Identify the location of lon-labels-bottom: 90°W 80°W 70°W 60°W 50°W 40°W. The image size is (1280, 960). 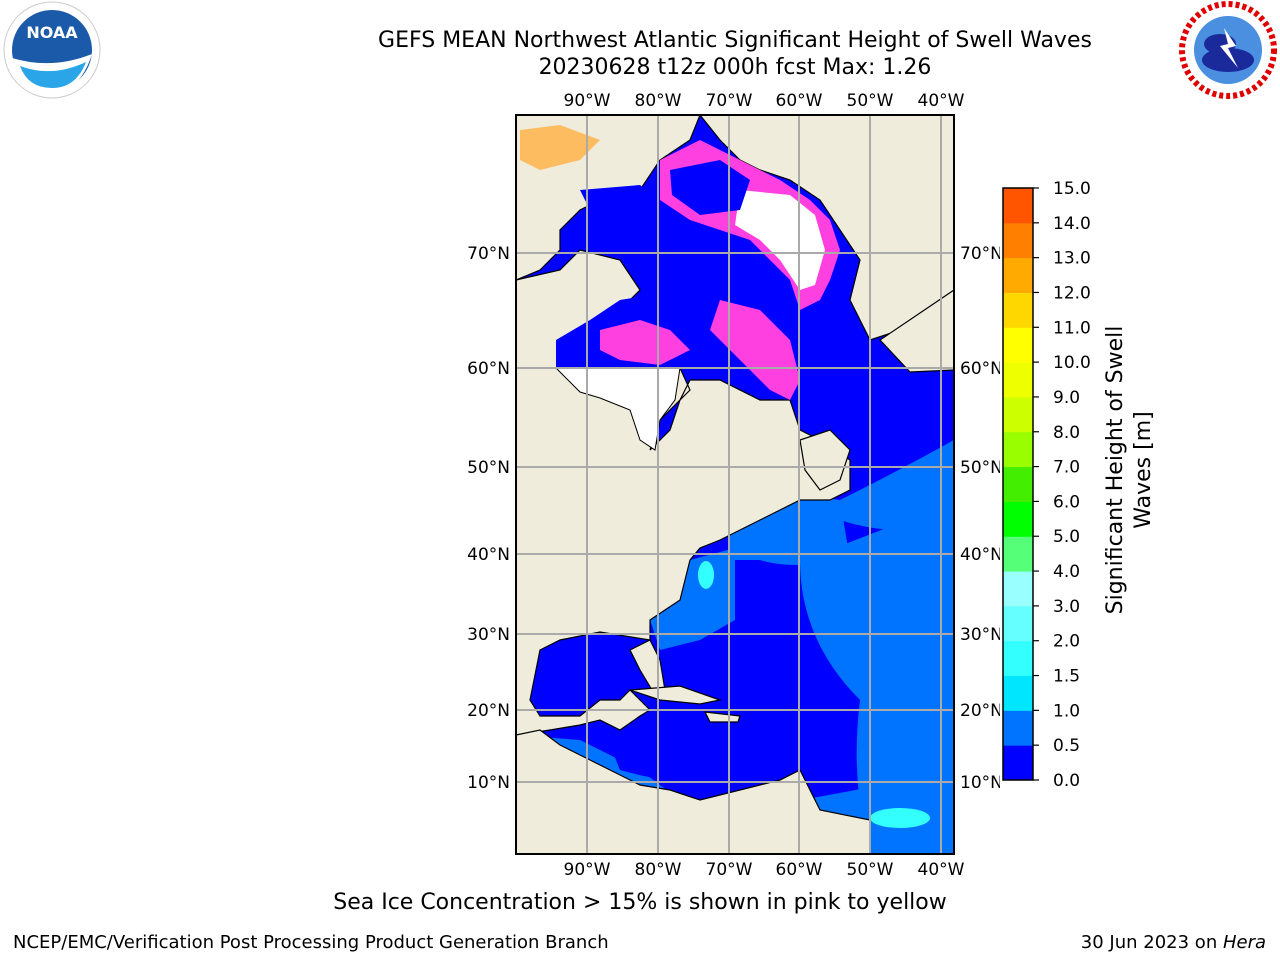
(764, 870).